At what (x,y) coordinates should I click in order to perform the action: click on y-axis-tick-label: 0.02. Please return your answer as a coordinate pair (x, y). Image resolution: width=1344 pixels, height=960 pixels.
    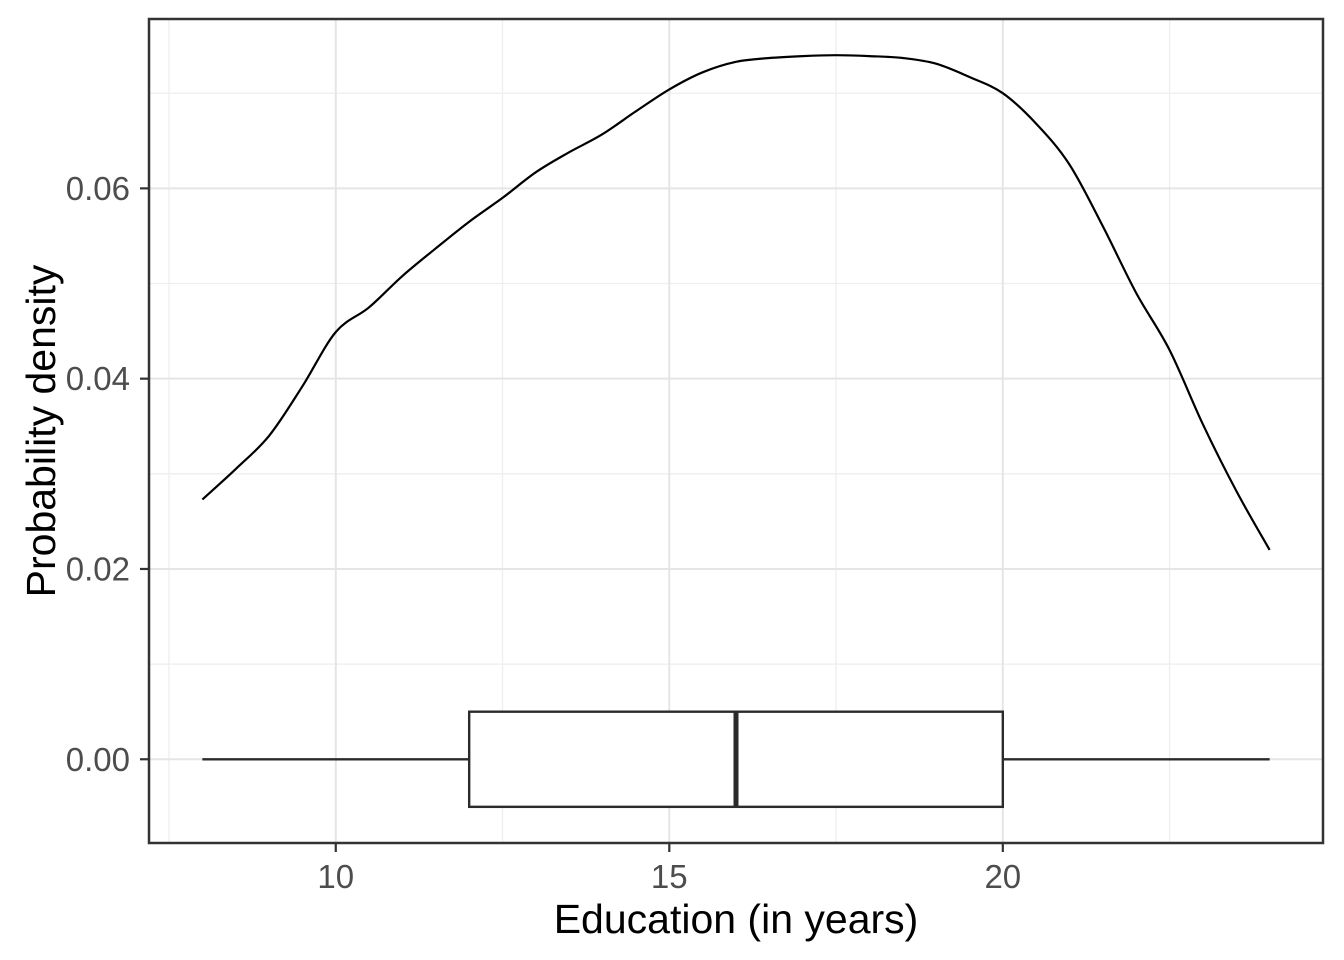
    Looking at the image, I should click on (98, 568).